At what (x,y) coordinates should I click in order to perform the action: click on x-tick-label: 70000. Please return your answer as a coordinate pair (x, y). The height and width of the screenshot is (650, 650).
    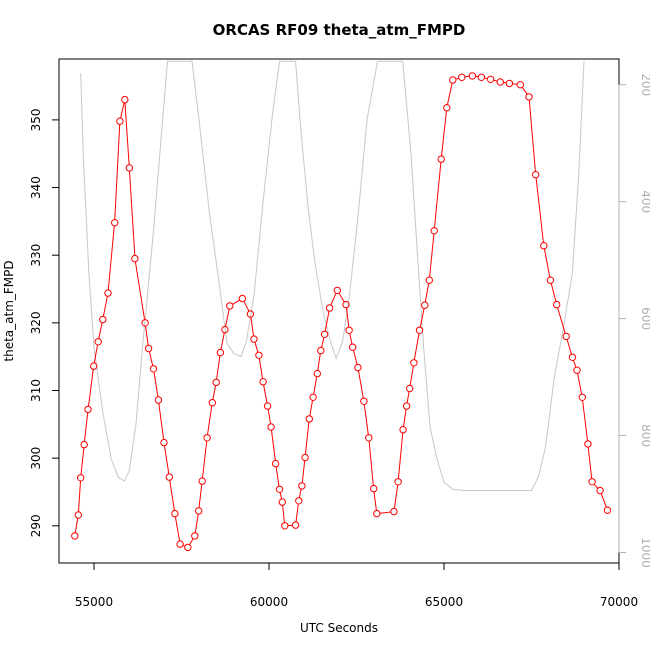
    Looking at the image, I should click on (619, 602).